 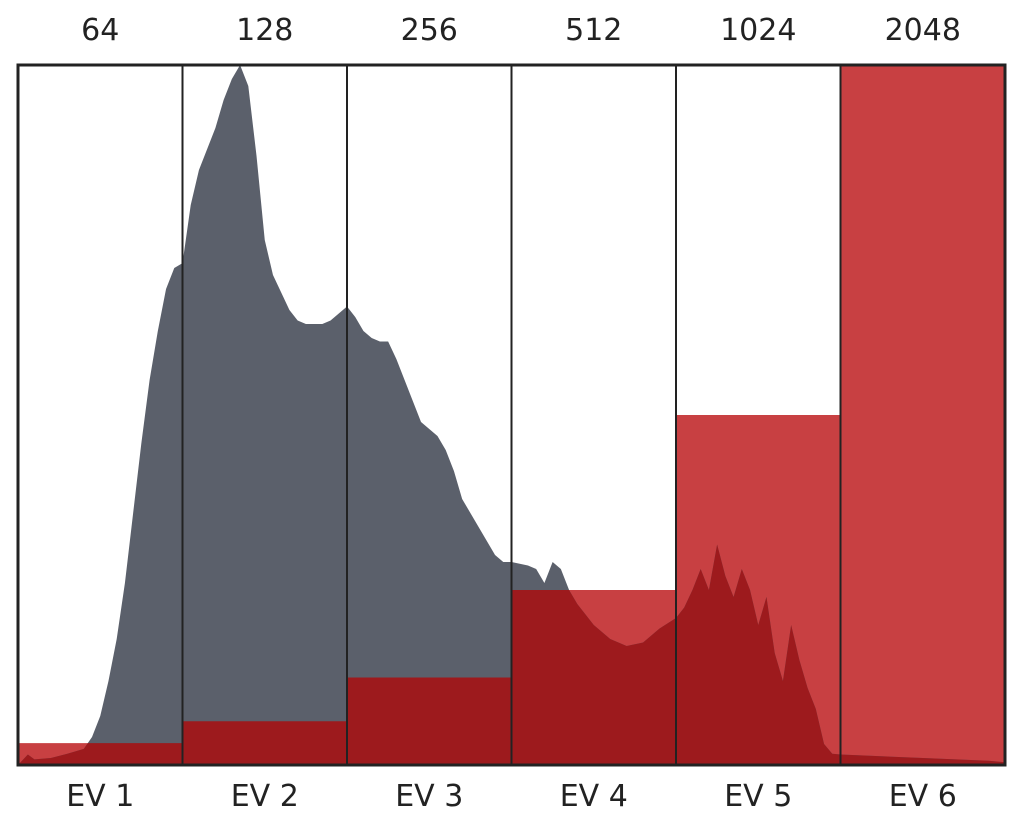 I want to click on ev-label-4: EV 4, so click(x=594, y=796).